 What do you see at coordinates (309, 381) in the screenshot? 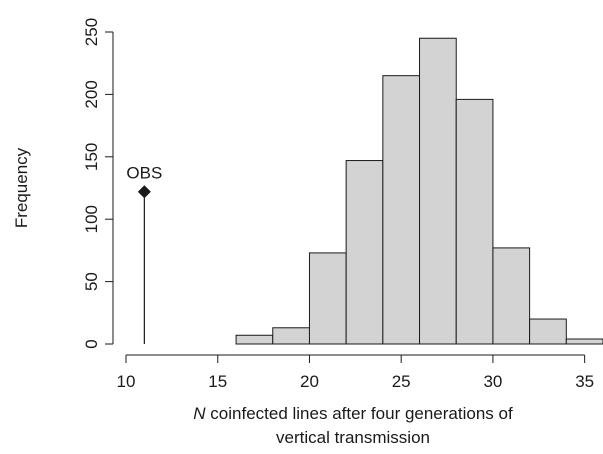
I see `x-tick-label-20: 20` at bounding box center [309, 381].